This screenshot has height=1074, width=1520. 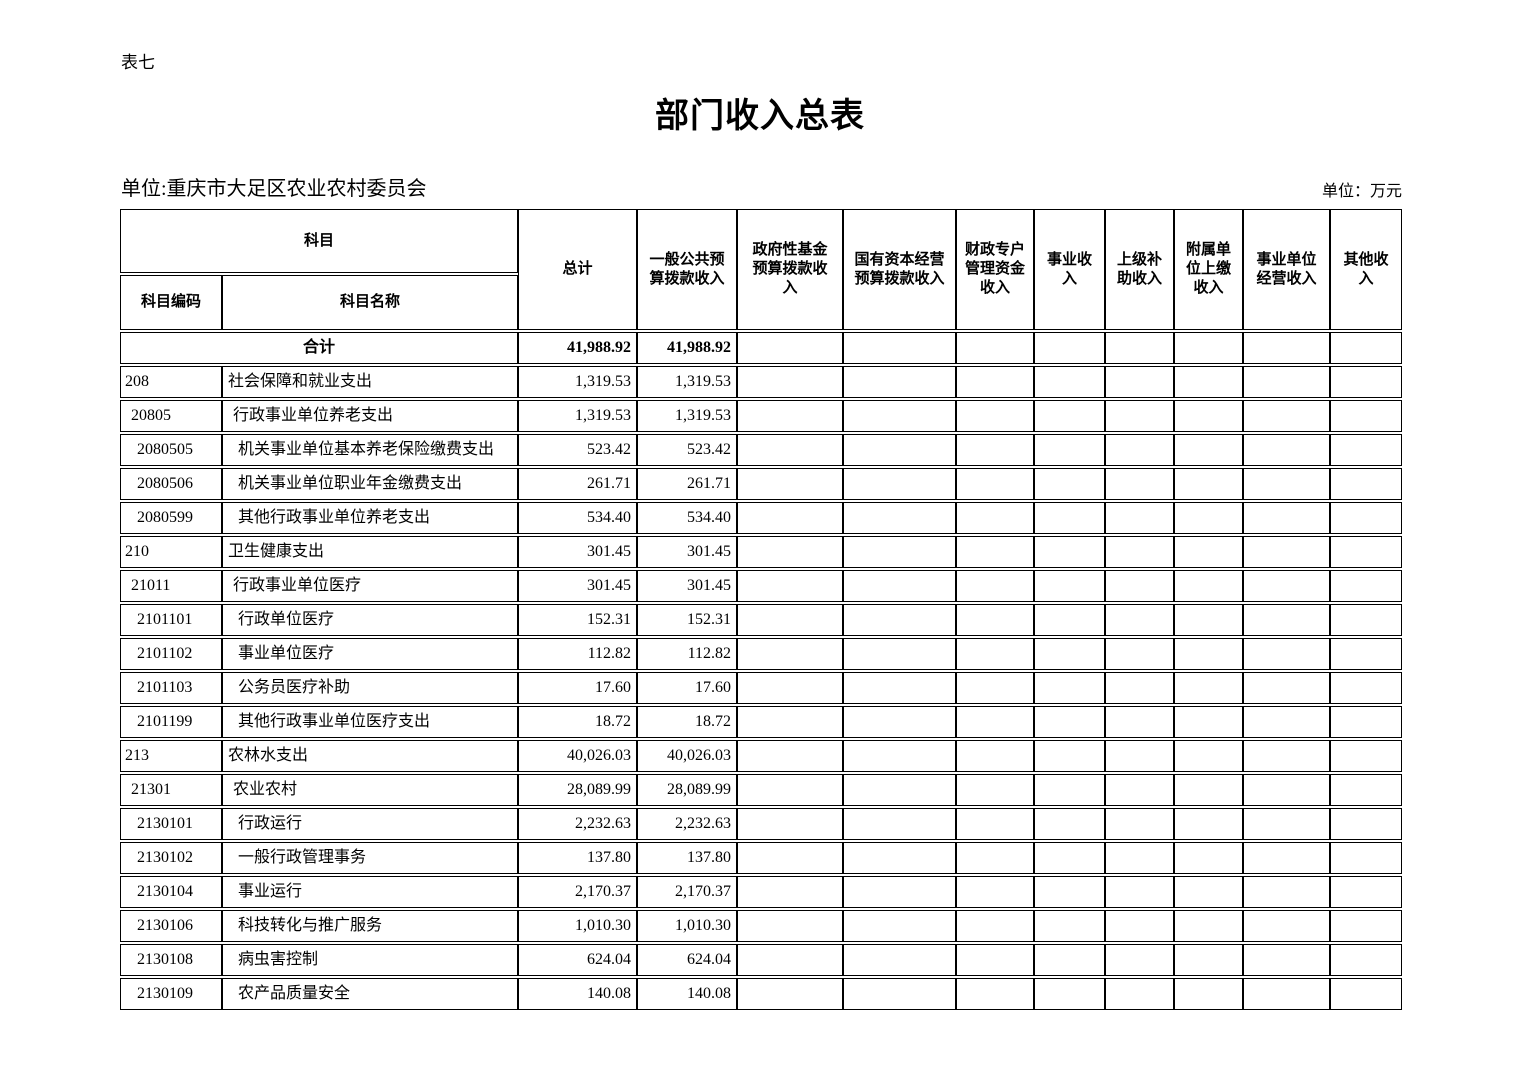 I want to click on table-row: 2130106 科技转化与推广服务 1,010.30 1,010.30, so click(x=761, y=926).